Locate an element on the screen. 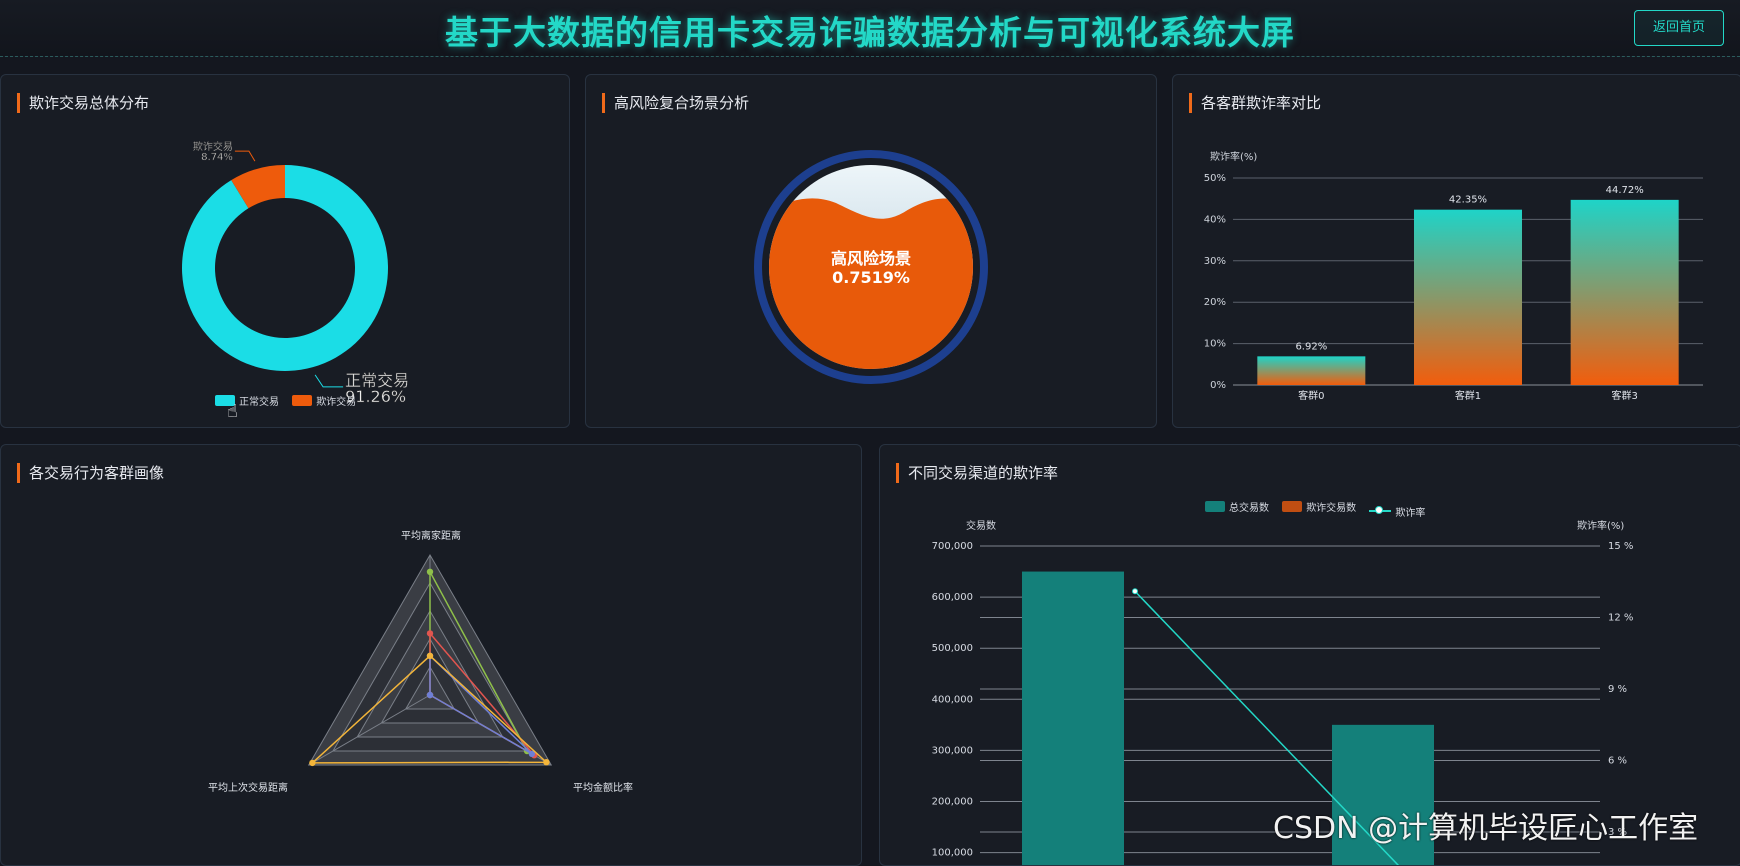  x-tick-label: 客群0 is located at coordinates (1311, 395).